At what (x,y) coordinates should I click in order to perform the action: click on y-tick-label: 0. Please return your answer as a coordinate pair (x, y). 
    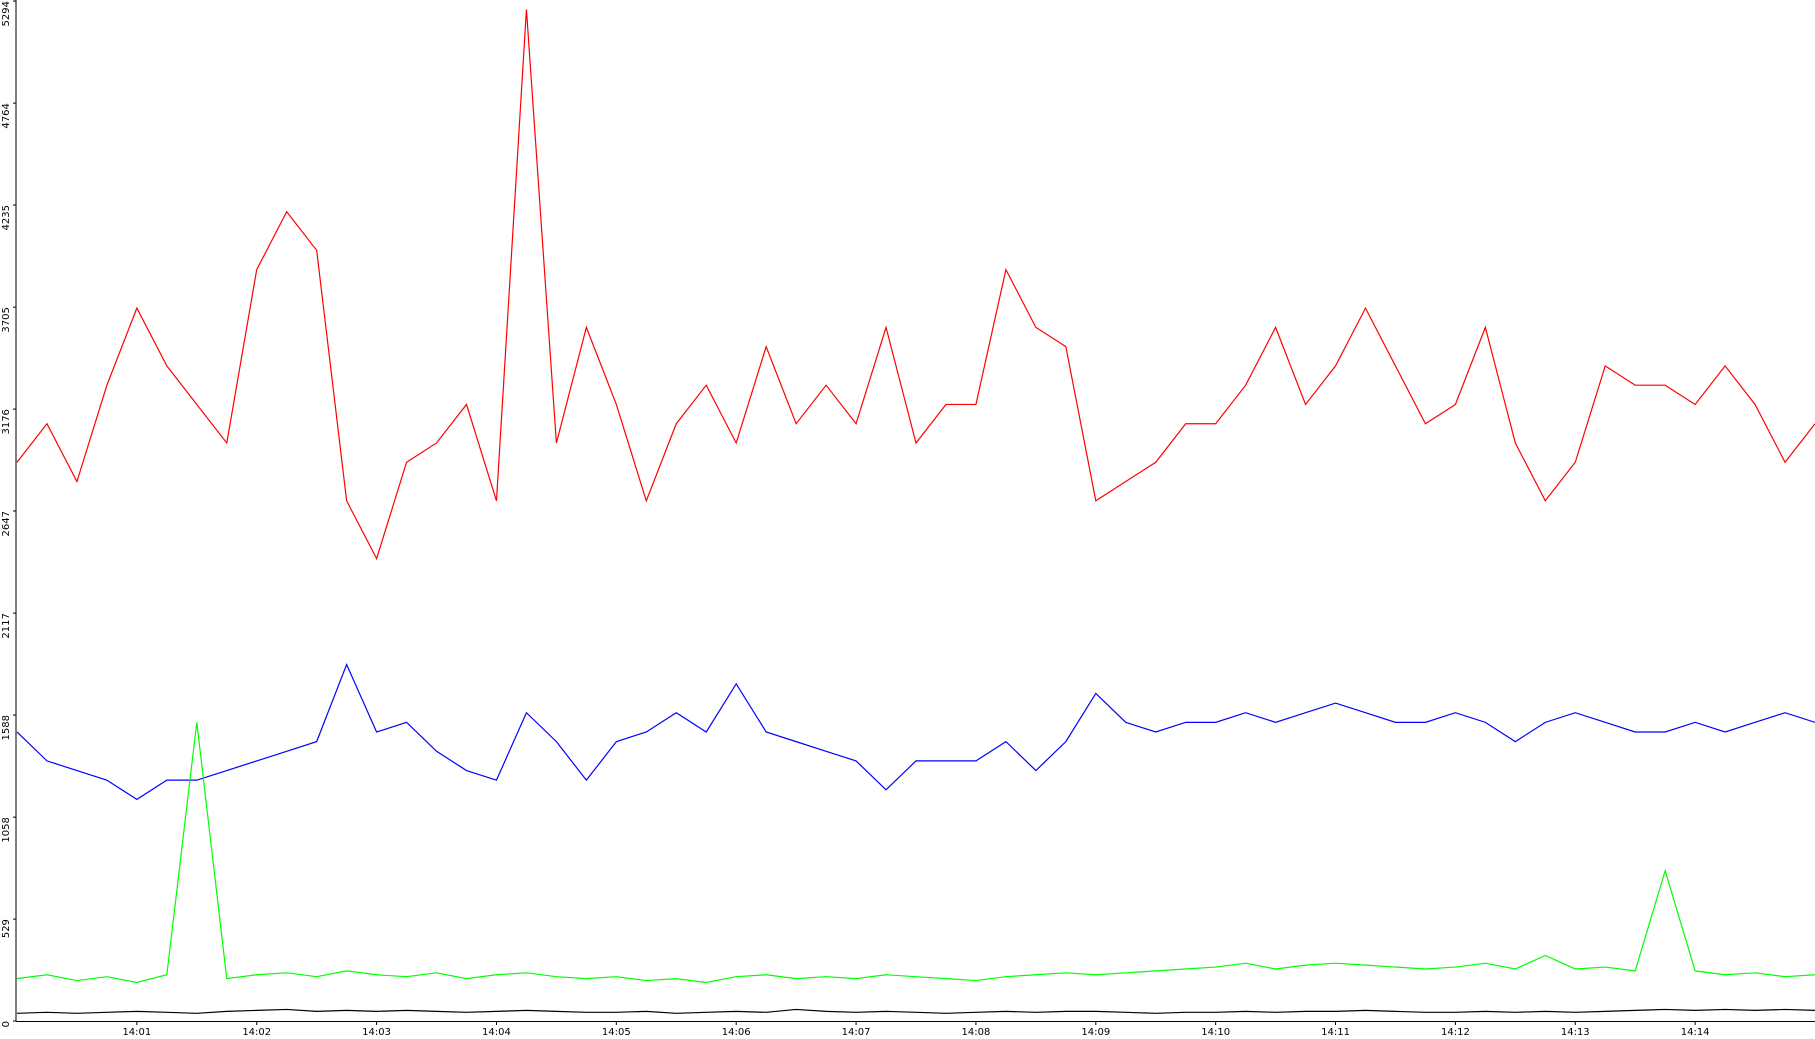
    Looking at the image, I should click on (6, 1024).